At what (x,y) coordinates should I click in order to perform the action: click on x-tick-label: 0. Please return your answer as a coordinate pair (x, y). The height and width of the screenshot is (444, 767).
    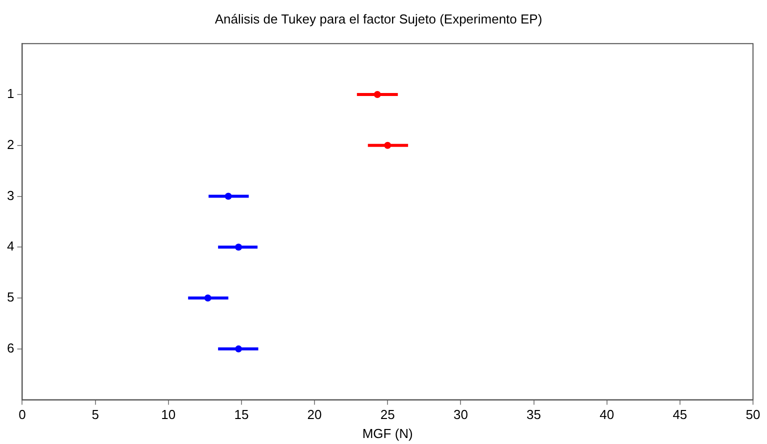
    Looking at the image, I should click on (22, 414).